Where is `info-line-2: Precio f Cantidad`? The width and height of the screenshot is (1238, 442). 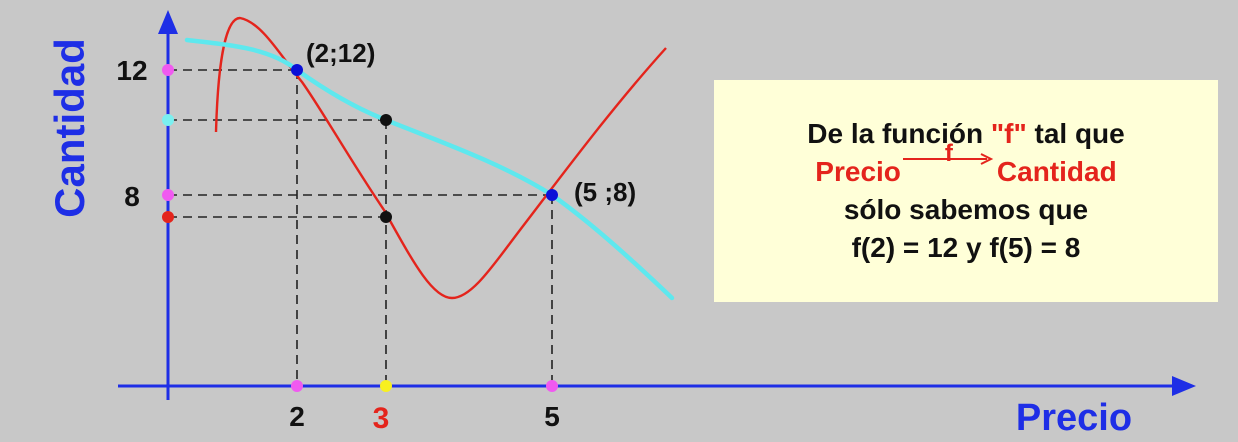
info-line-2: Precio f Cantidad is located at coordinates (966, 165).